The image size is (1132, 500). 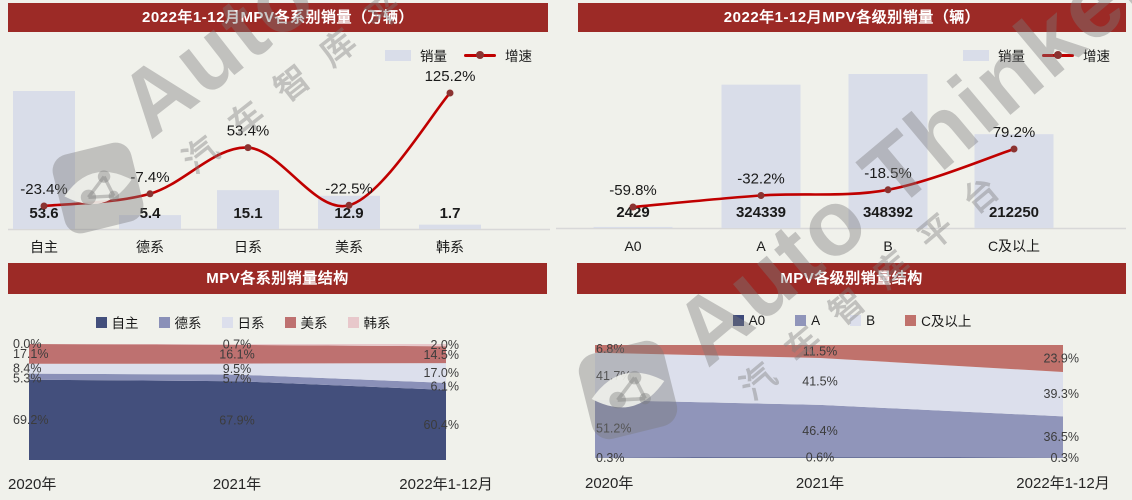 What do you see at coordinates (30, 420) in the screenshot?
I see `share-label: 69.2%` at bounding box center [30, 420].